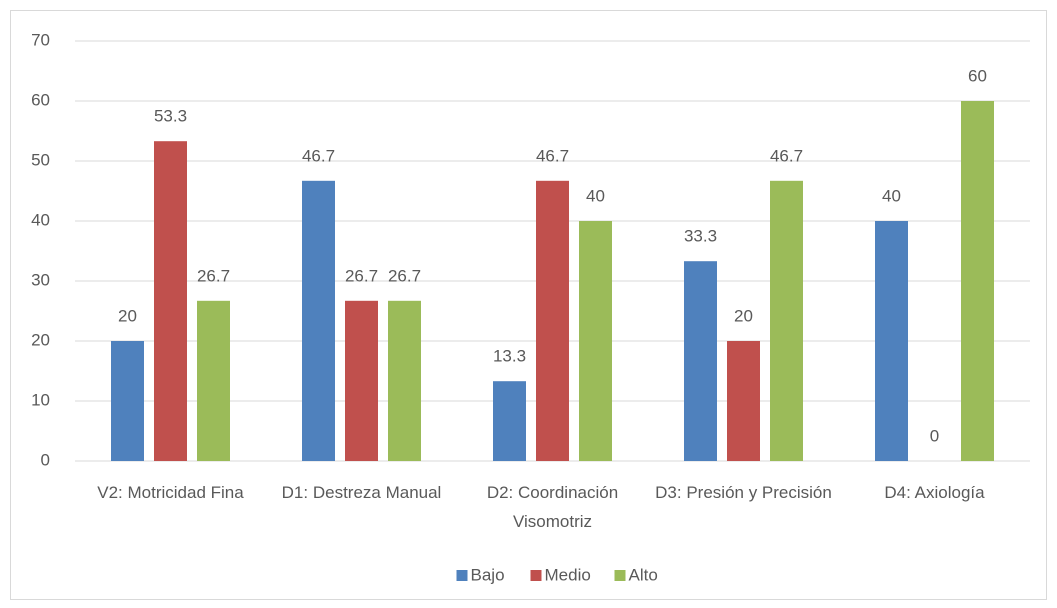  What do you see at coordinates (509, 356) in the screenshot?
I see `data-label: 13.3` at bounding box center [509, 356].